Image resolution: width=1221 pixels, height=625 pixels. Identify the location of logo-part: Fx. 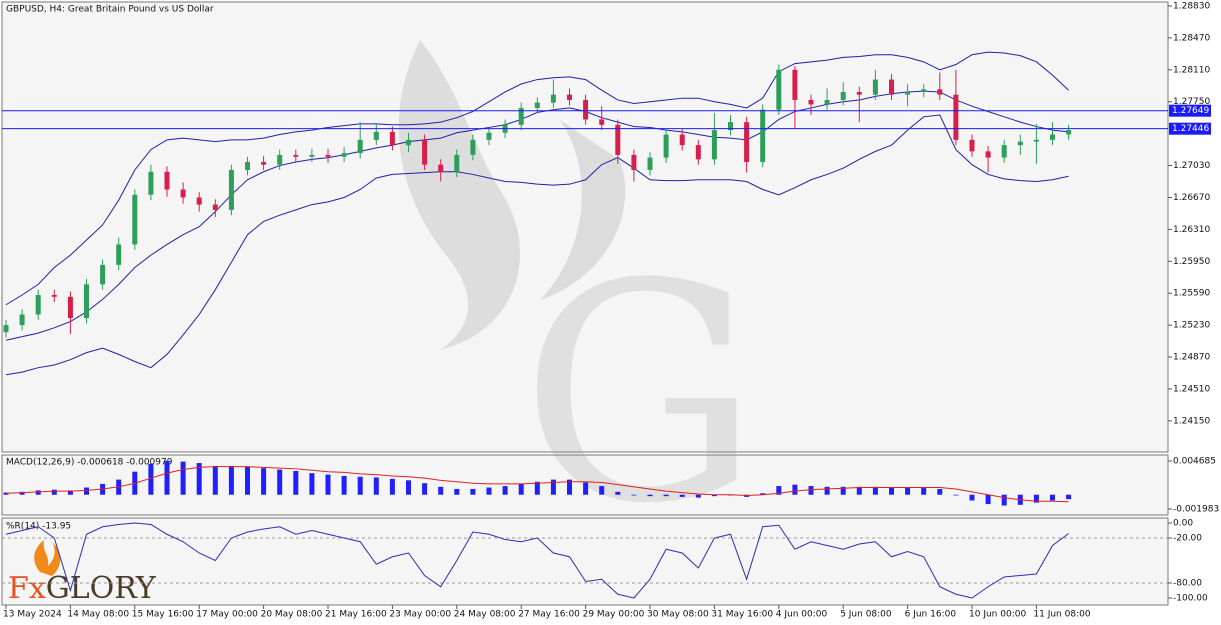
(27, 588).